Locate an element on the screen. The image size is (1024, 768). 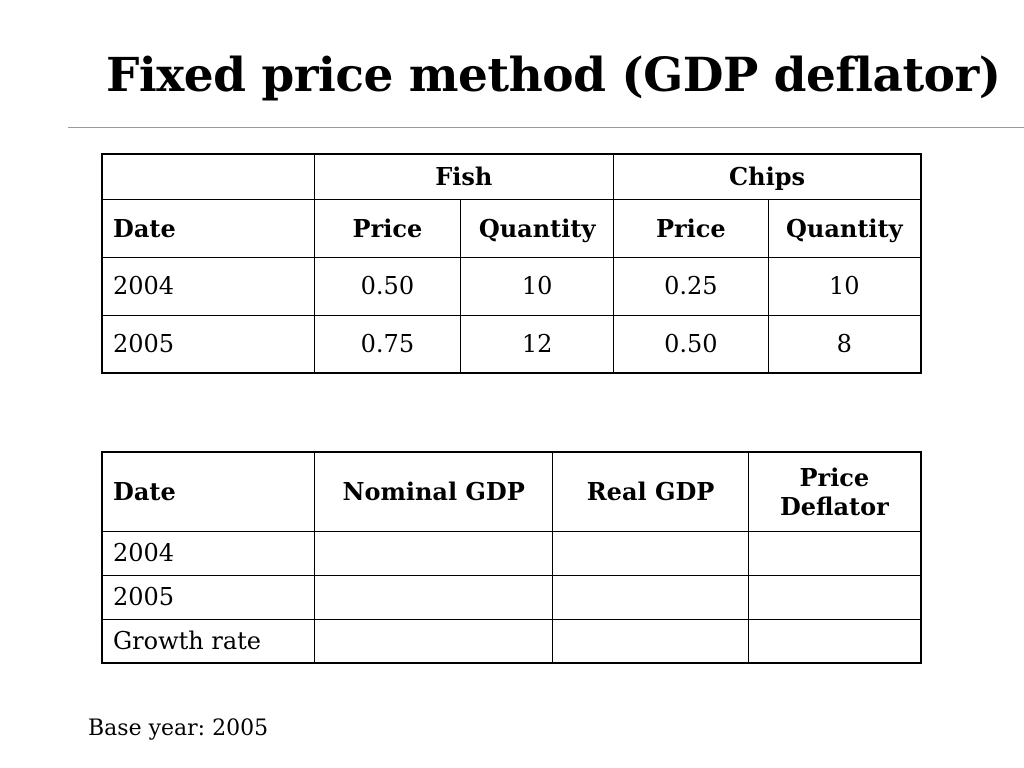
table-group-header-fish: Fish is located at coordinates (464, 176).